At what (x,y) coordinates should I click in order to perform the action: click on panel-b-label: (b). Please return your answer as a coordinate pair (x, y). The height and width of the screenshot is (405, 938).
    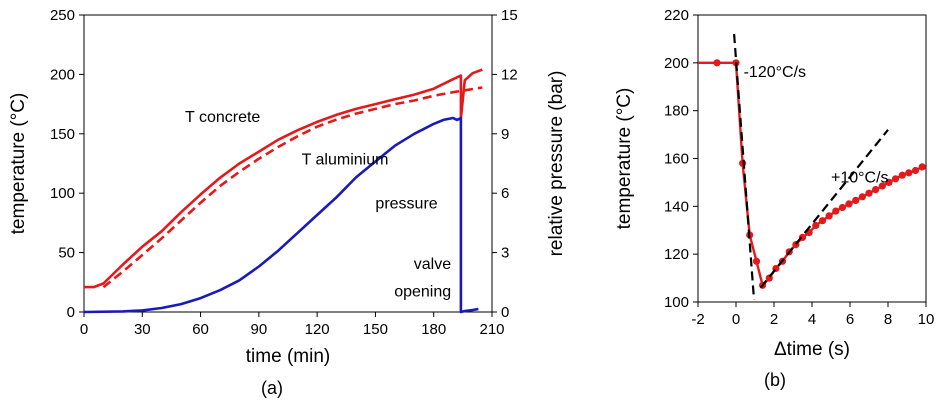
    Looking at the image, I should click on (775, 380).